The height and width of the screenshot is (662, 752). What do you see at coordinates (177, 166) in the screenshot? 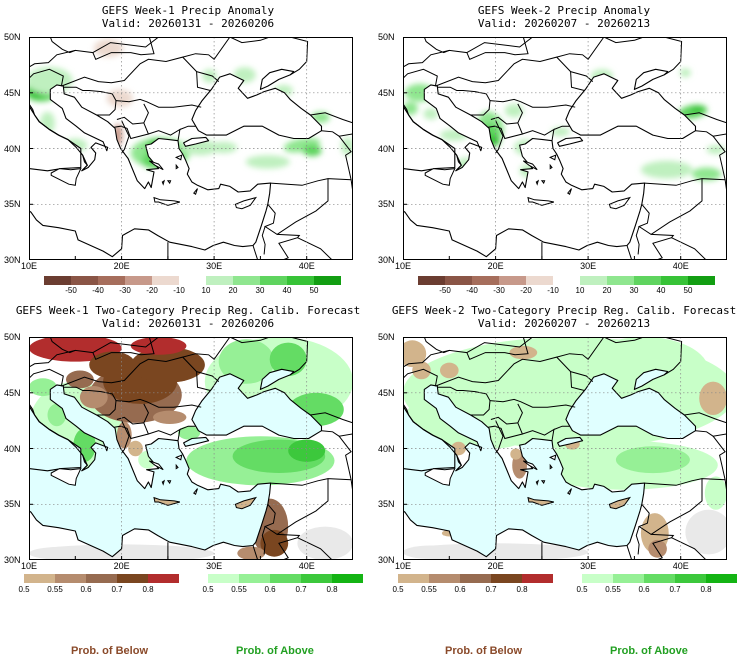
I see `island-chios` at bounding box center [177, 166].